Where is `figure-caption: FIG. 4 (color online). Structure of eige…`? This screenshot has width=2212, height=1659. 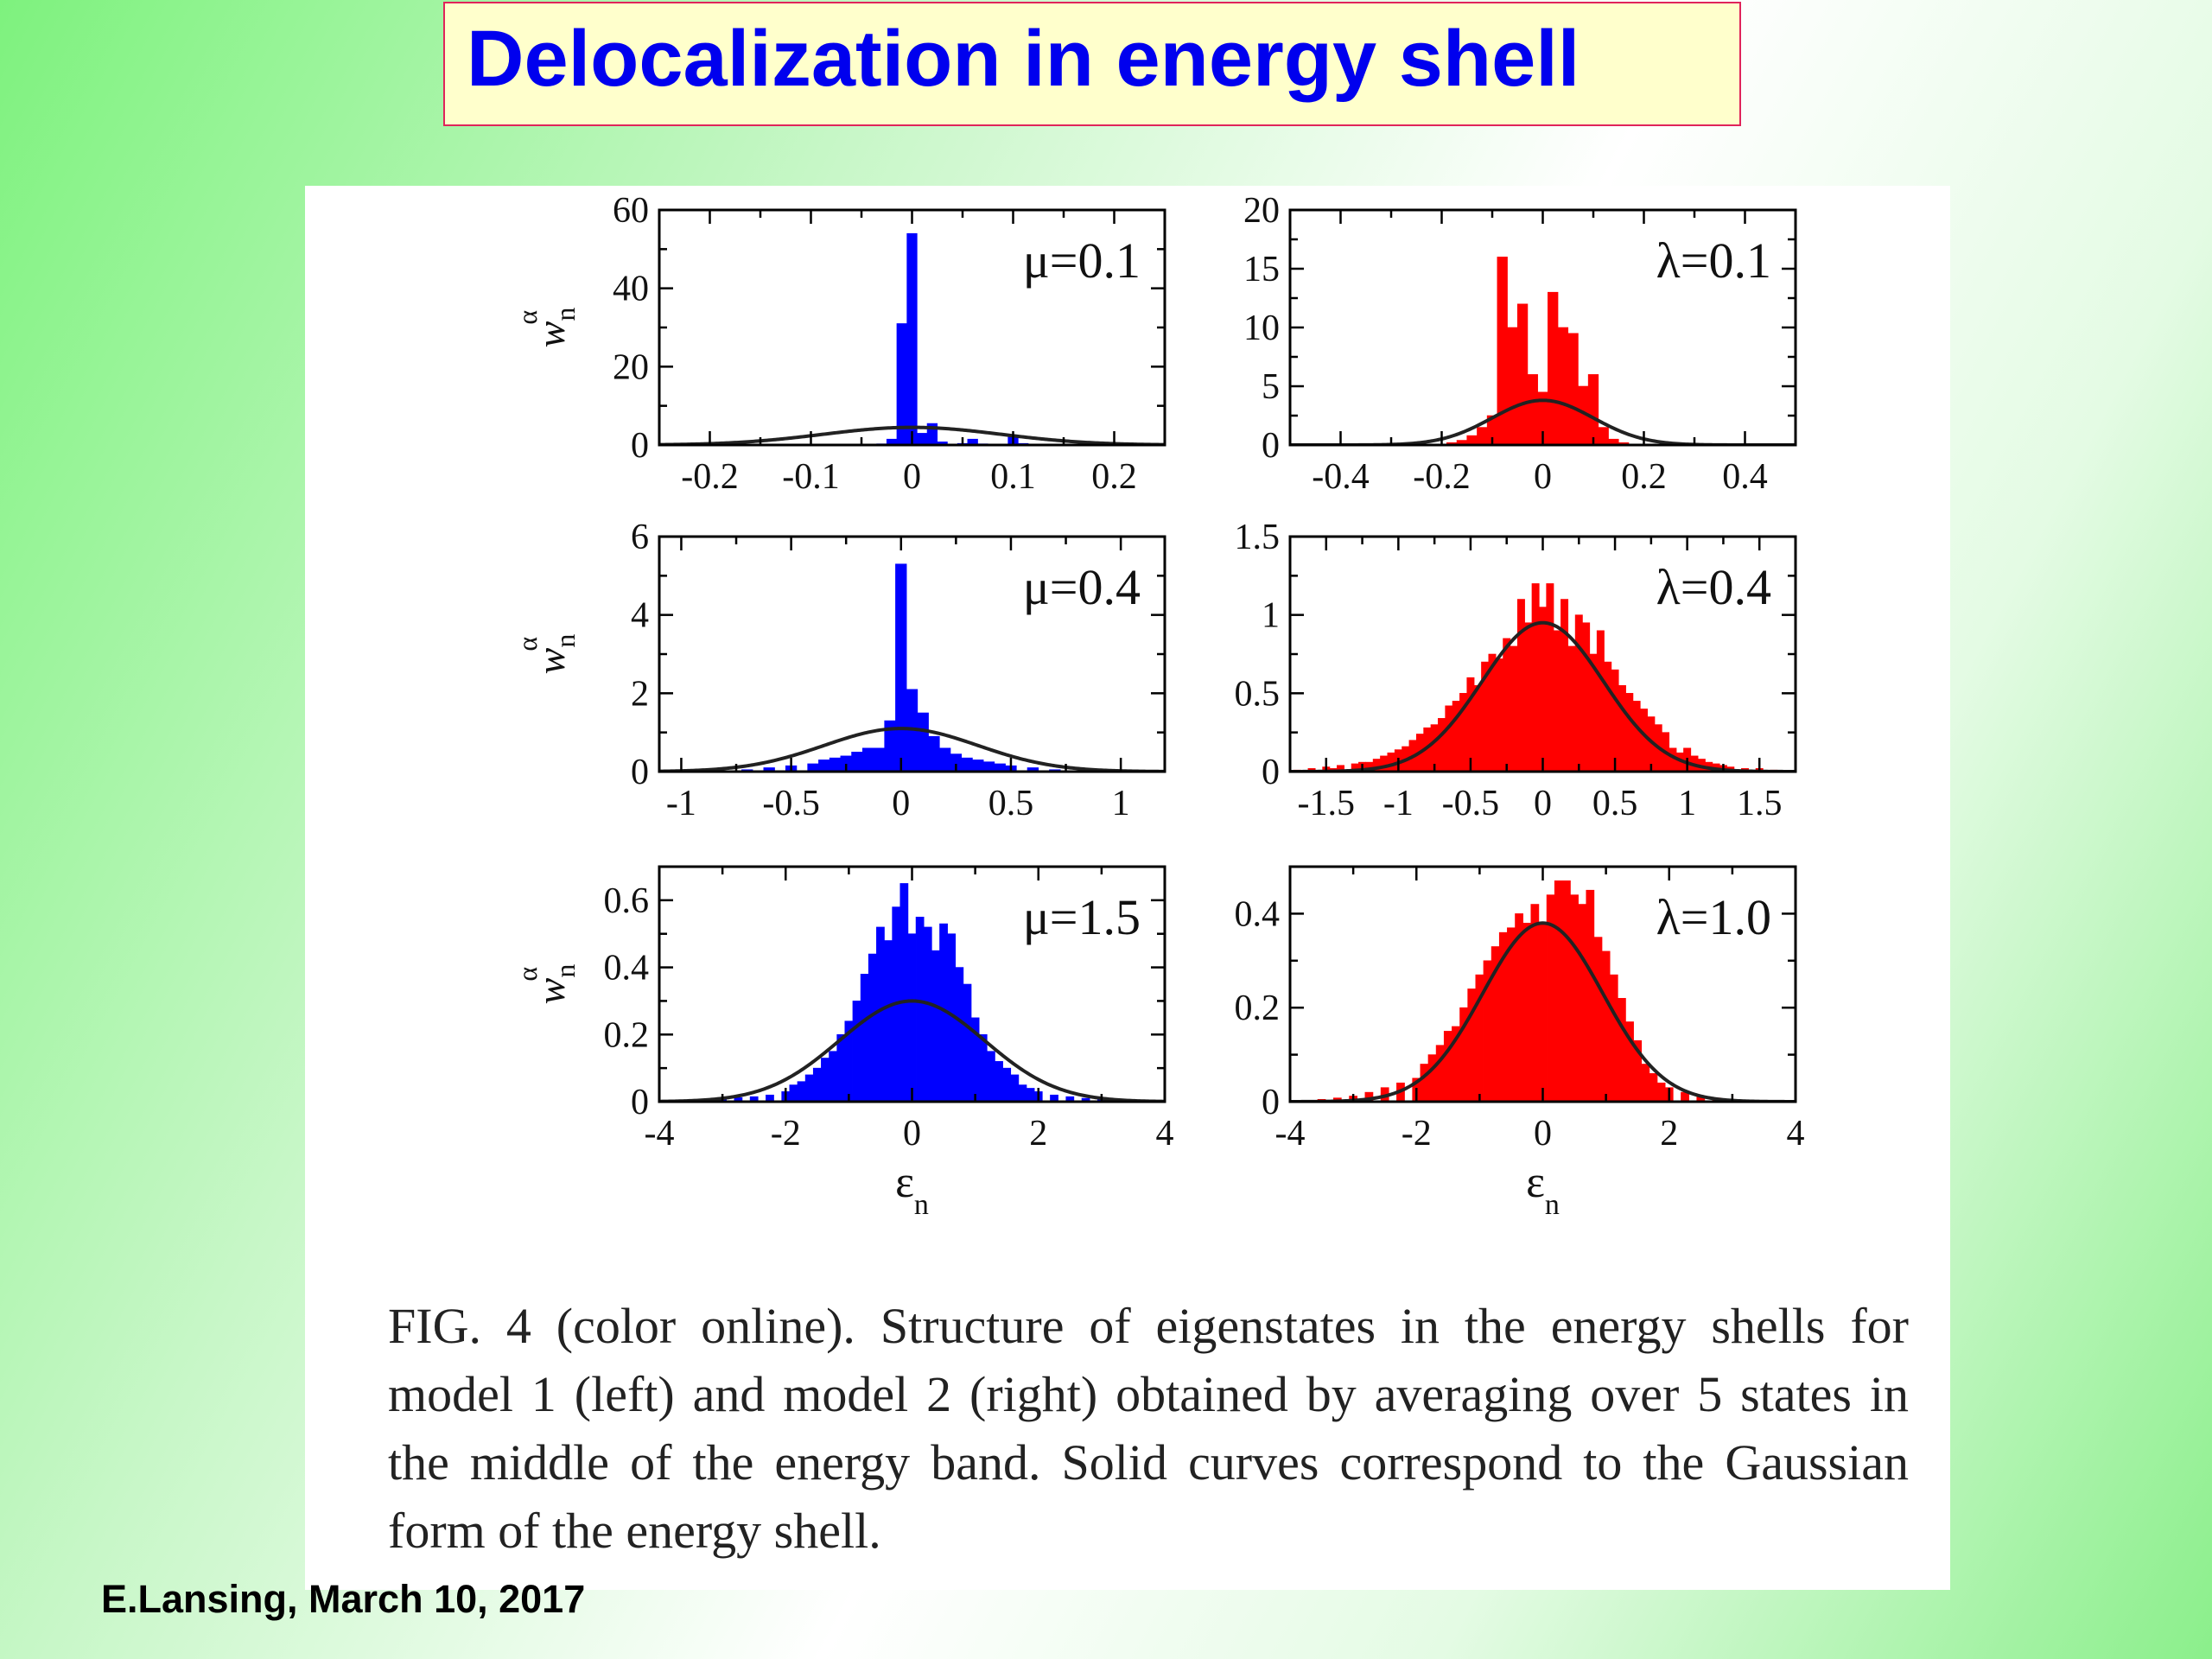
figure-caption: FIG. 4 (color online). Structure of eige… is located at coordinates (1148, 1428).